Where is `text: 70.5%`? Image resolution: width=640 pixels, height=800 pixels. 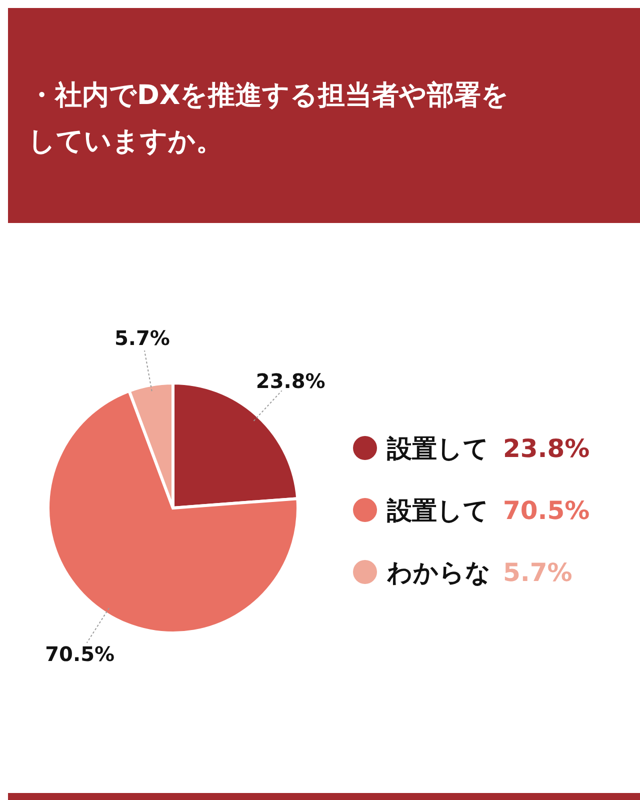
text: 70.5% is located at coordinates (546, 510).